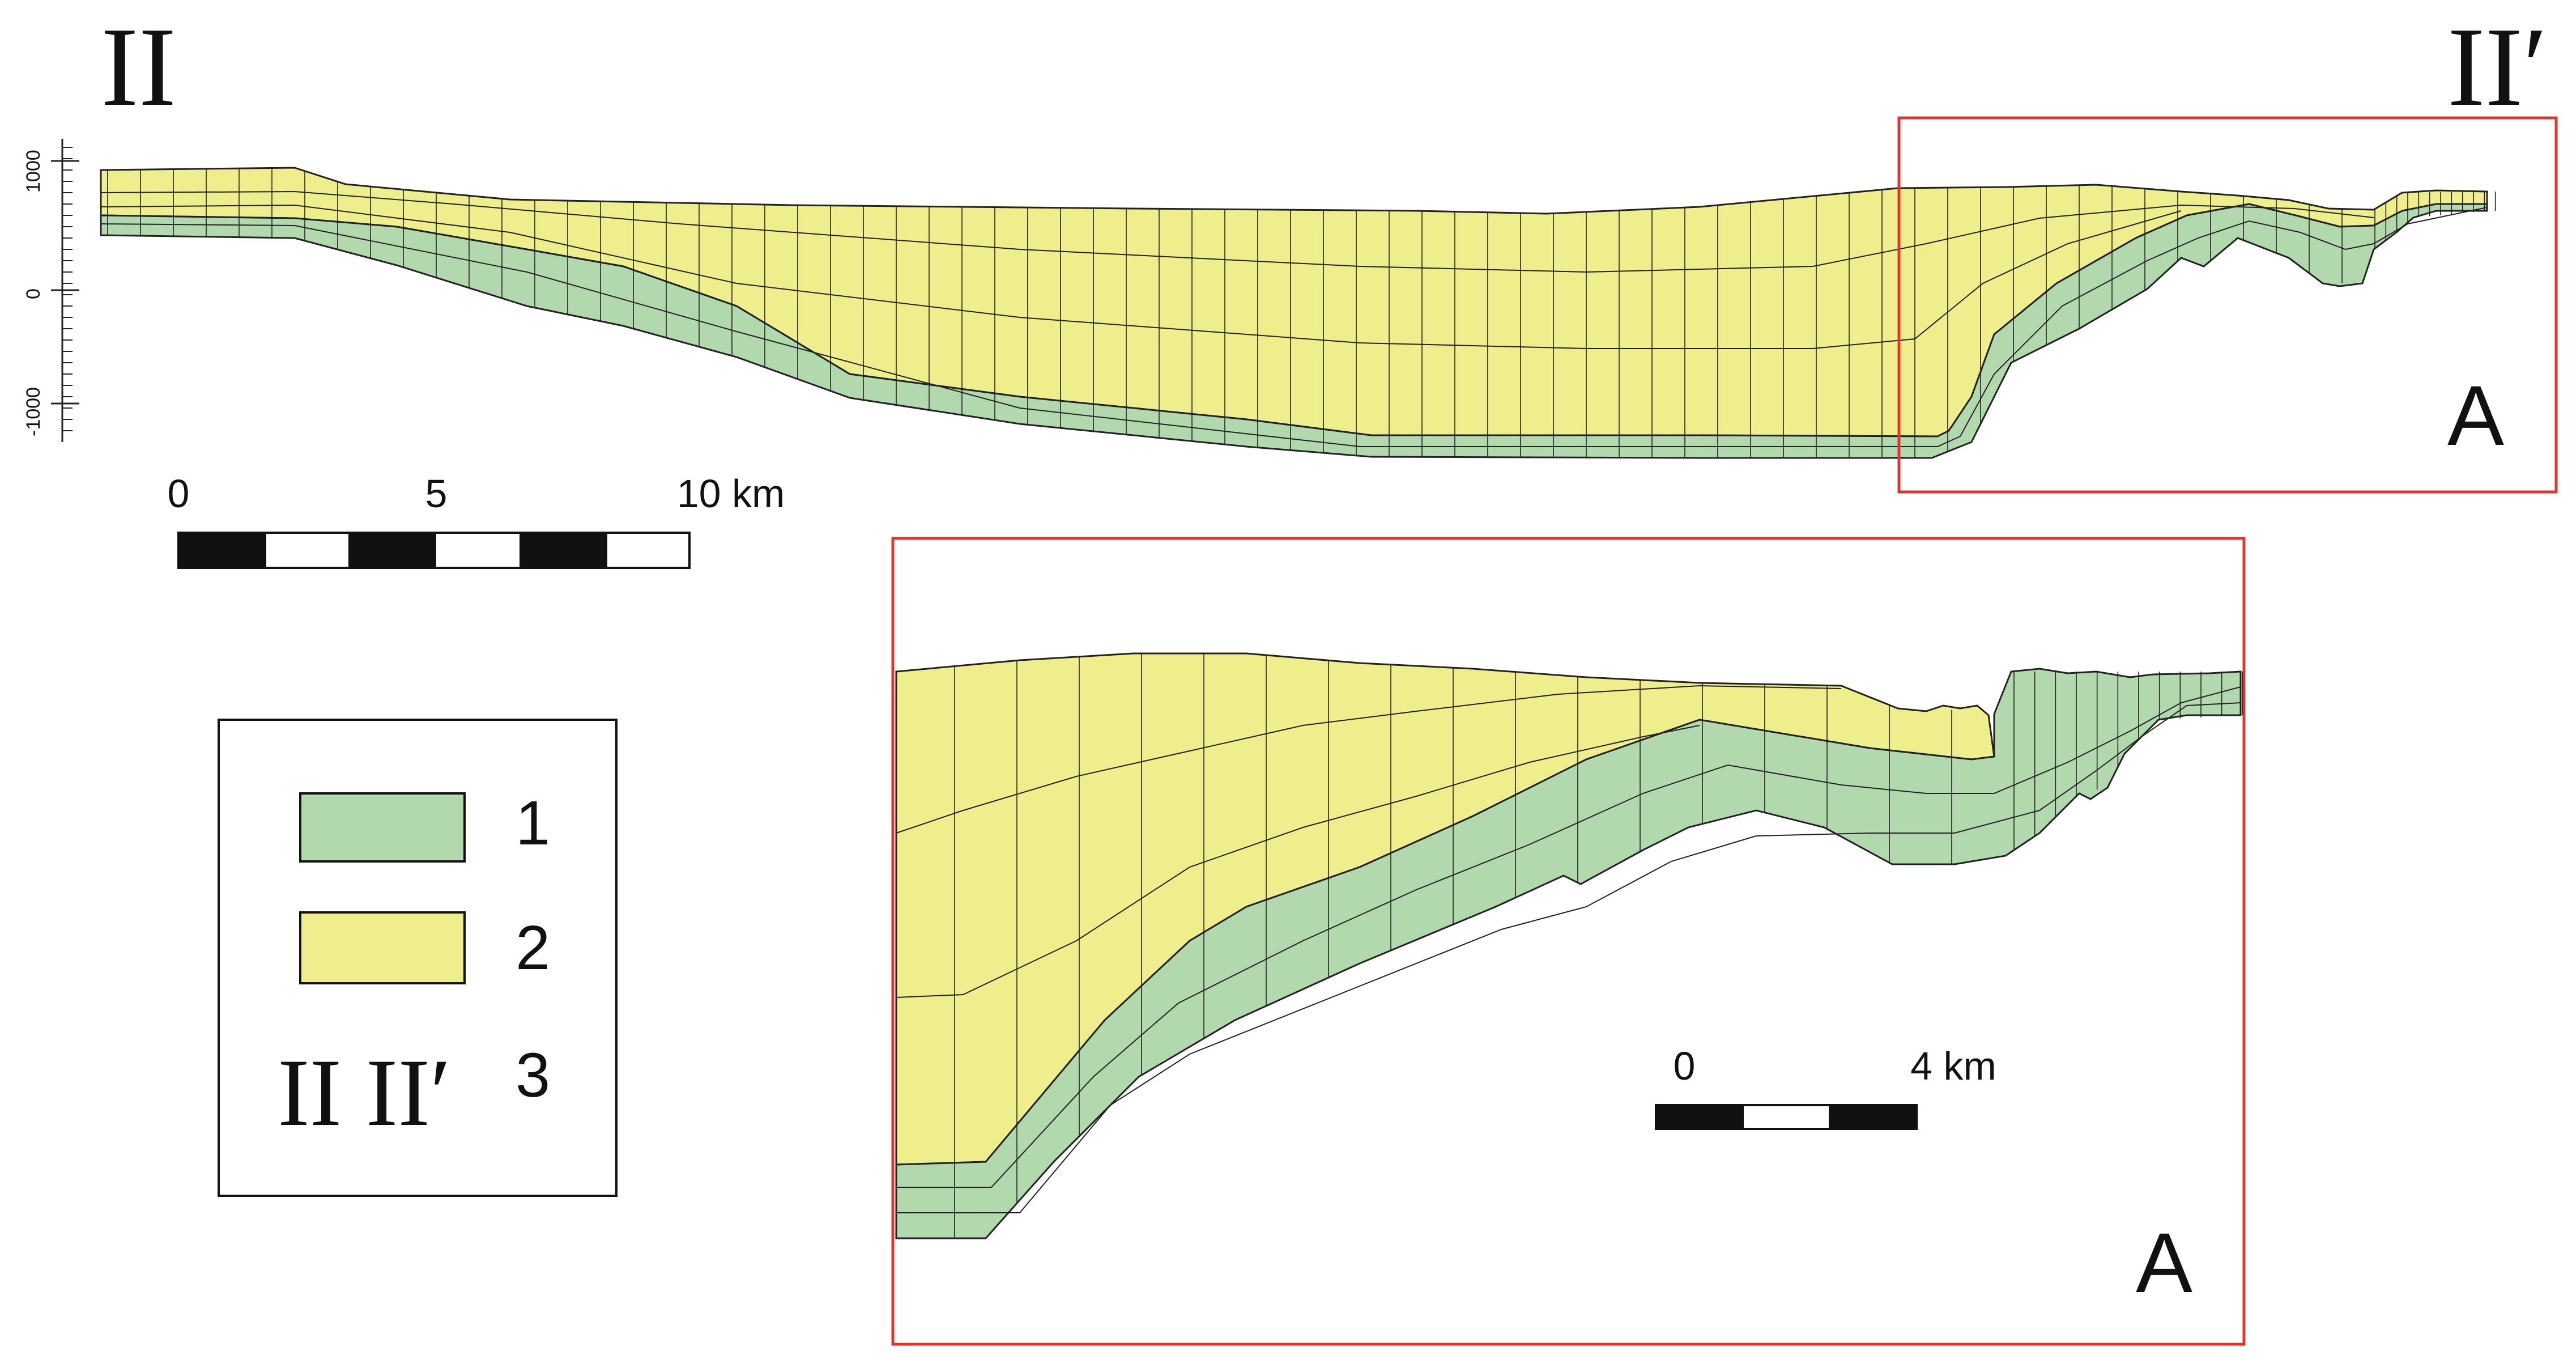  Describe the element at coordinates (33, 293) in the screenshot. I see `depth-tick-0: 0` at that location.